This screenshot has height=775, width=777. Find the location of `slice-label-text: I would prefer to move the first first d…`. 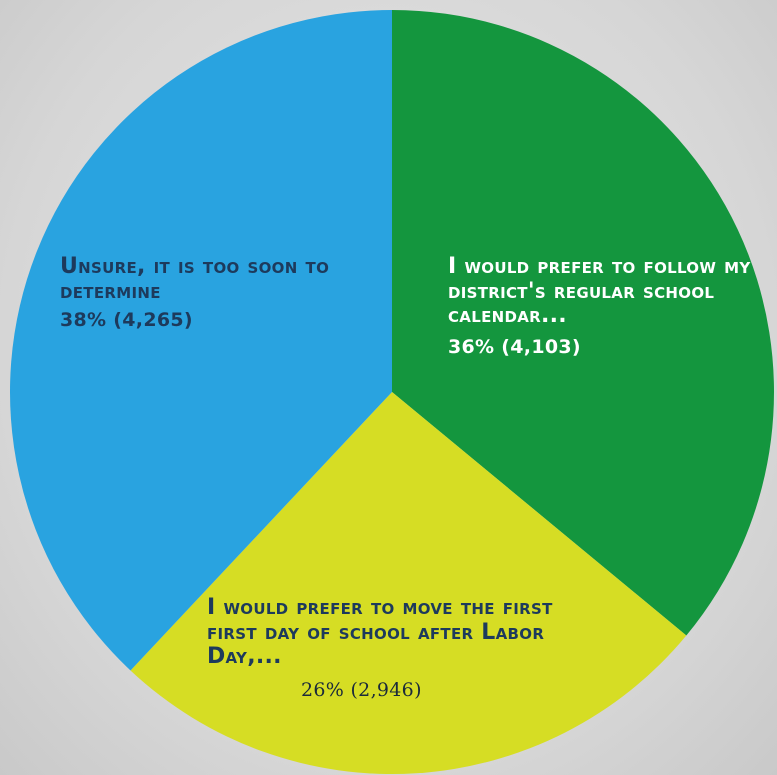

slice-label-text: I would prefer to move the first first d… is located at coordinates (380, 632).